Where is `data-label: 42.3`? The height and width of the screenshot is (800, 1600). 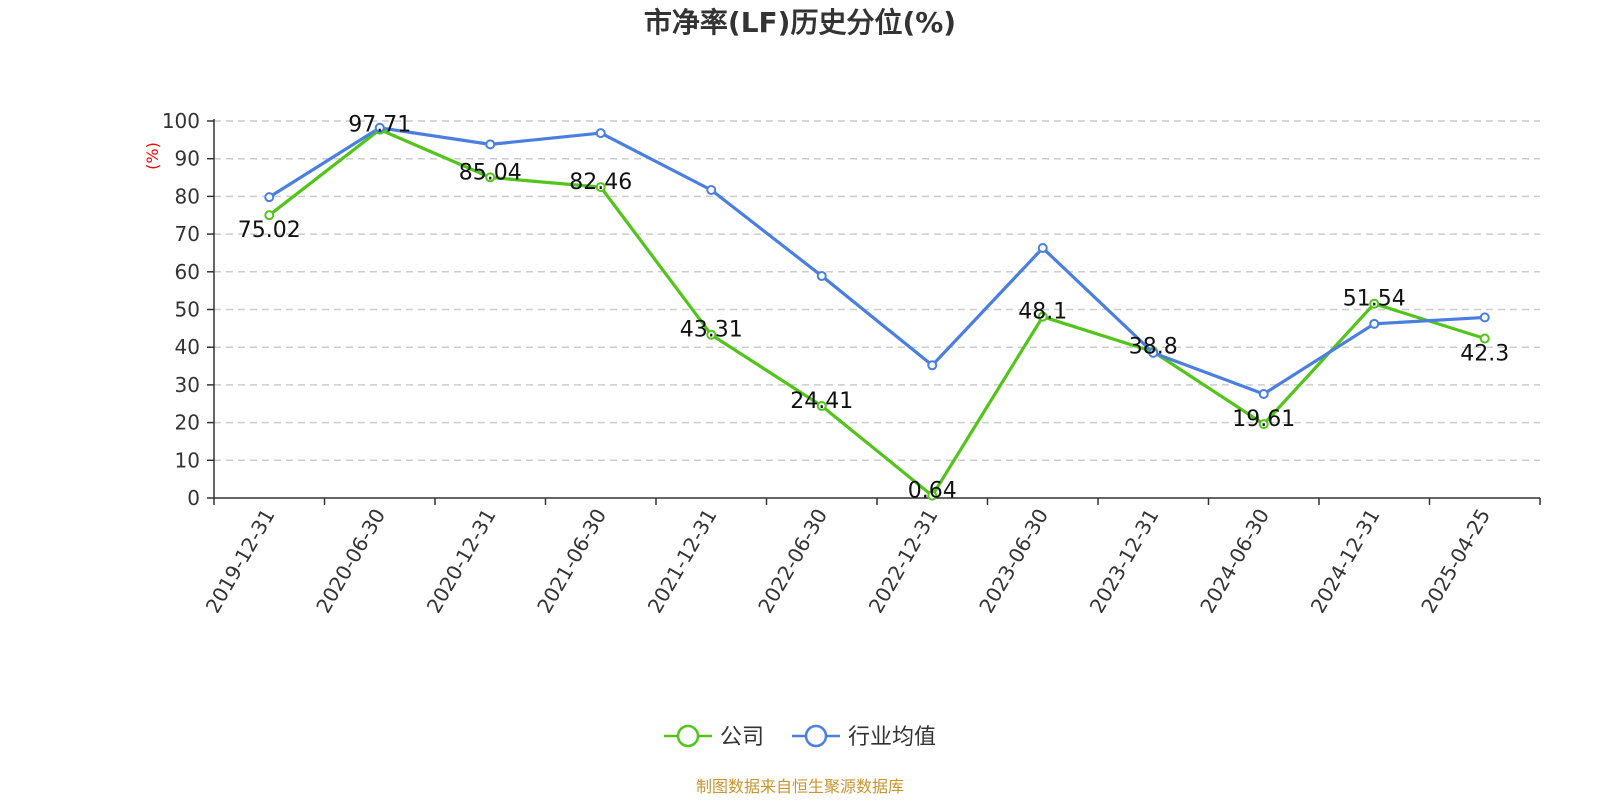
data-label: 42.3 is located at coordinates (1484, 354).